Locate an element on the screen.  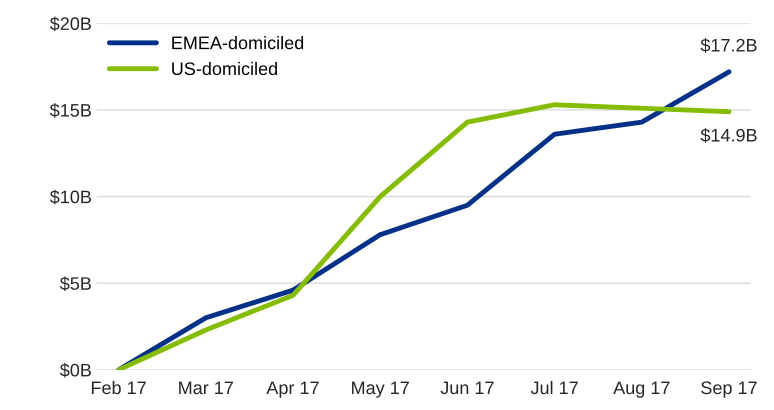
x-tick-label: Mar 17 is located at coordinates (206, 388).